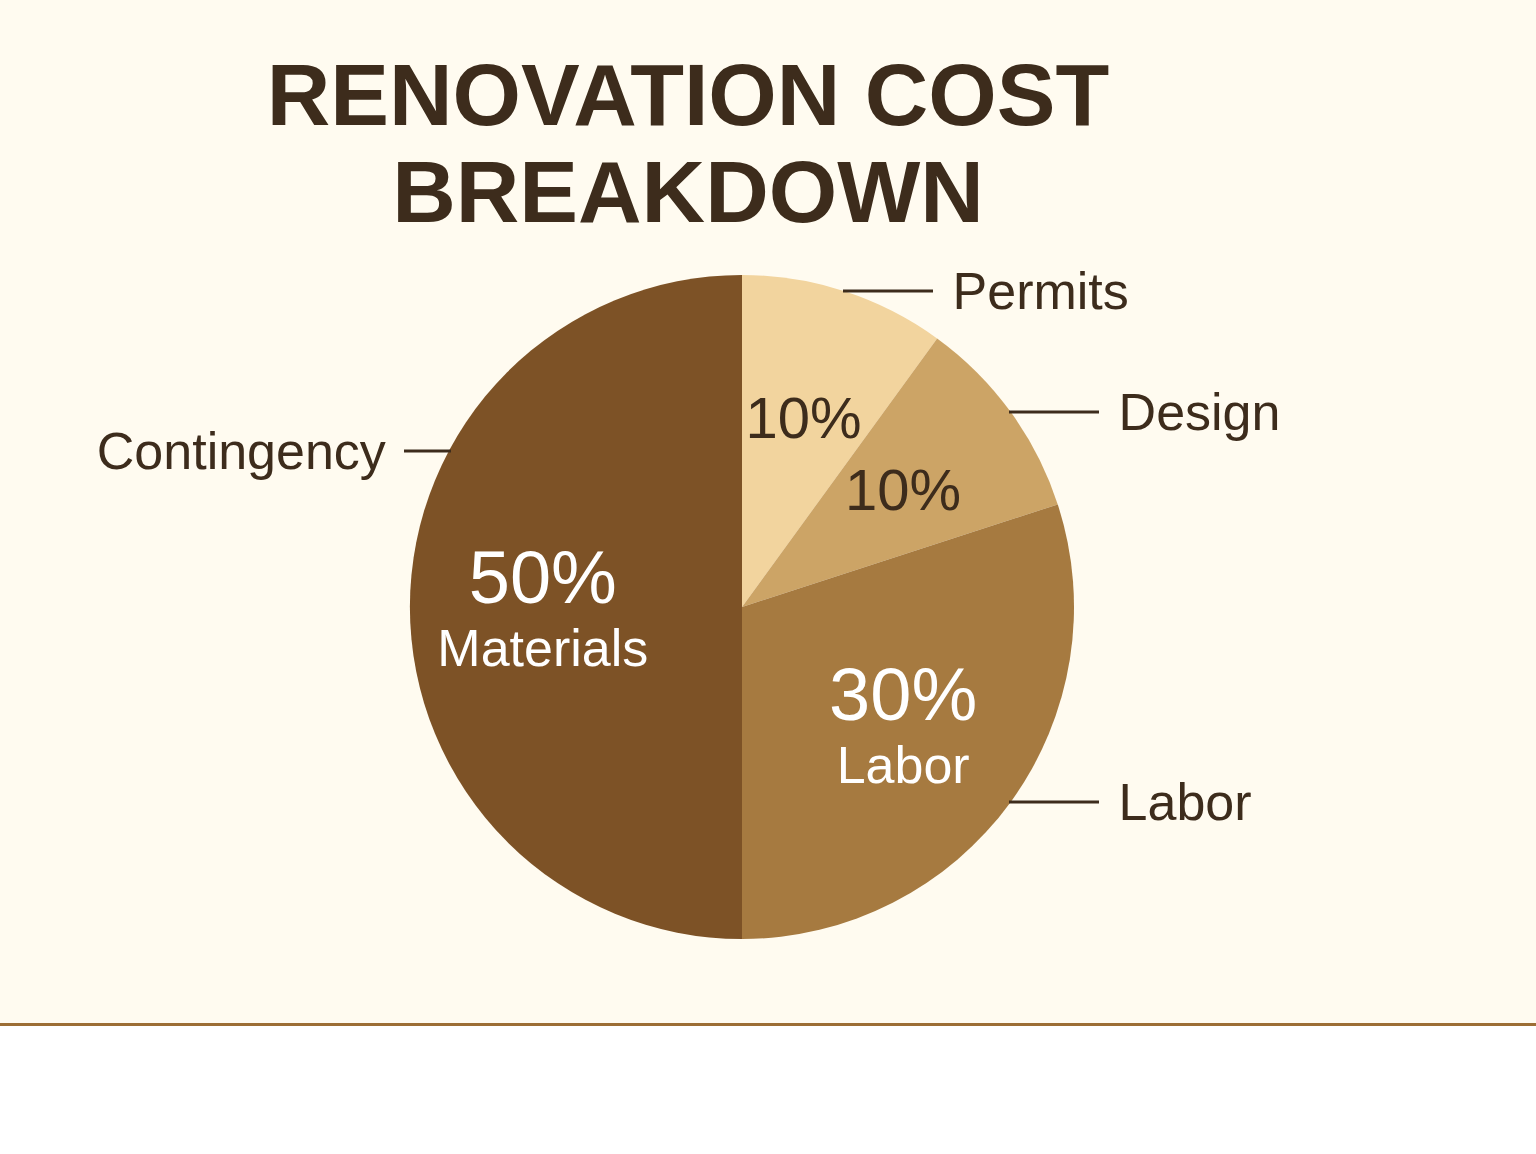  What do you see at coordinates (1040, 291) in the screenshot?
I see `slice-label: Permits` at bounding box center [1040, 291].